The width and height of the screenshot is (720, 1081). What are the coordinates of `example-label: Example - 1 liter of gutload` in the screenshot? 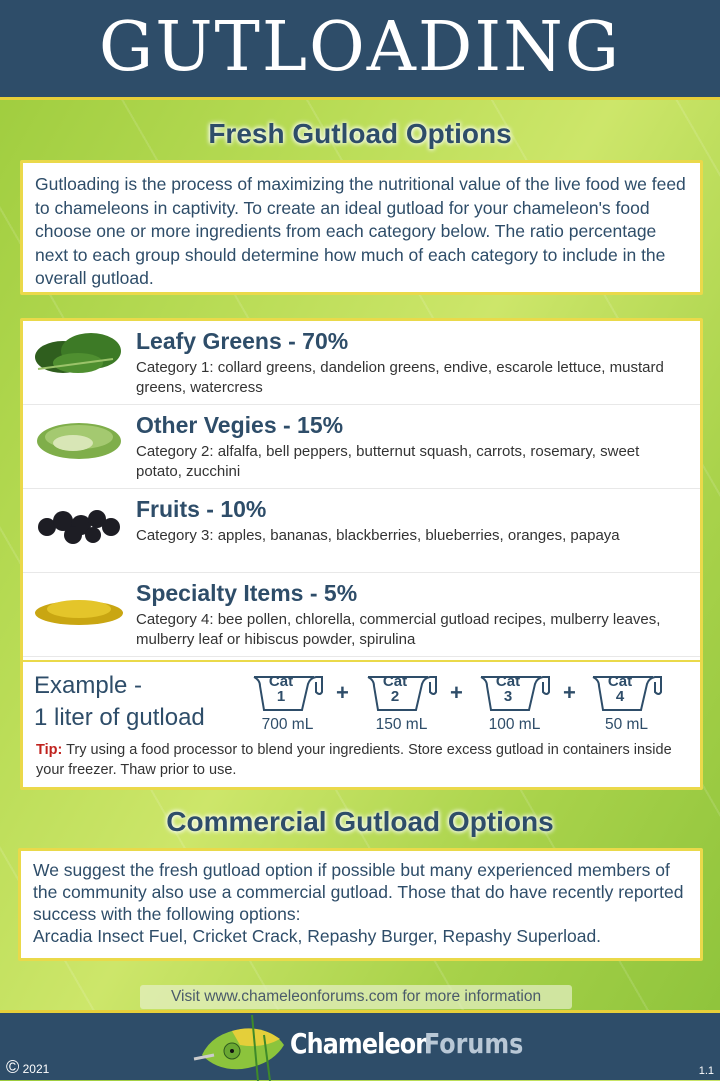 It's located at (119, 702).